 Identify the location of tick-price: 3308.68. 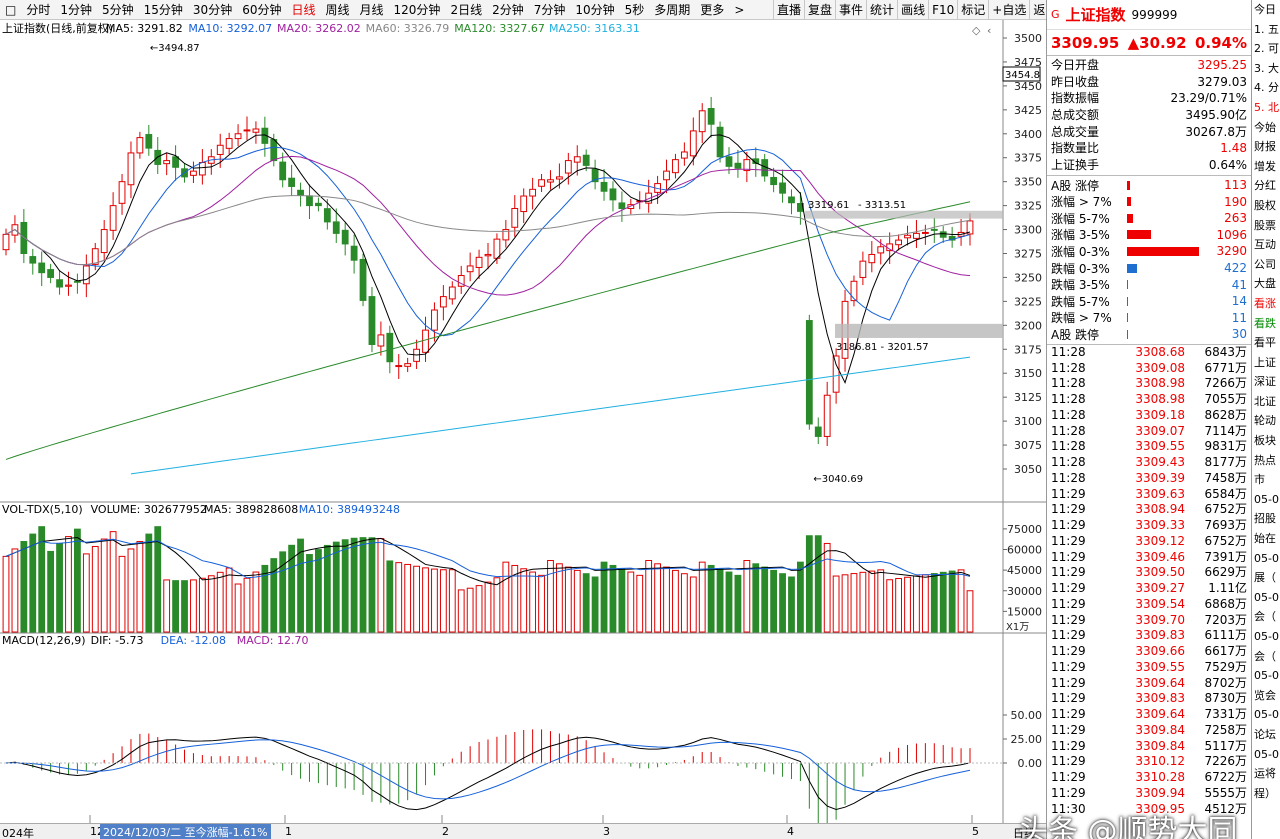
(1160, 351).